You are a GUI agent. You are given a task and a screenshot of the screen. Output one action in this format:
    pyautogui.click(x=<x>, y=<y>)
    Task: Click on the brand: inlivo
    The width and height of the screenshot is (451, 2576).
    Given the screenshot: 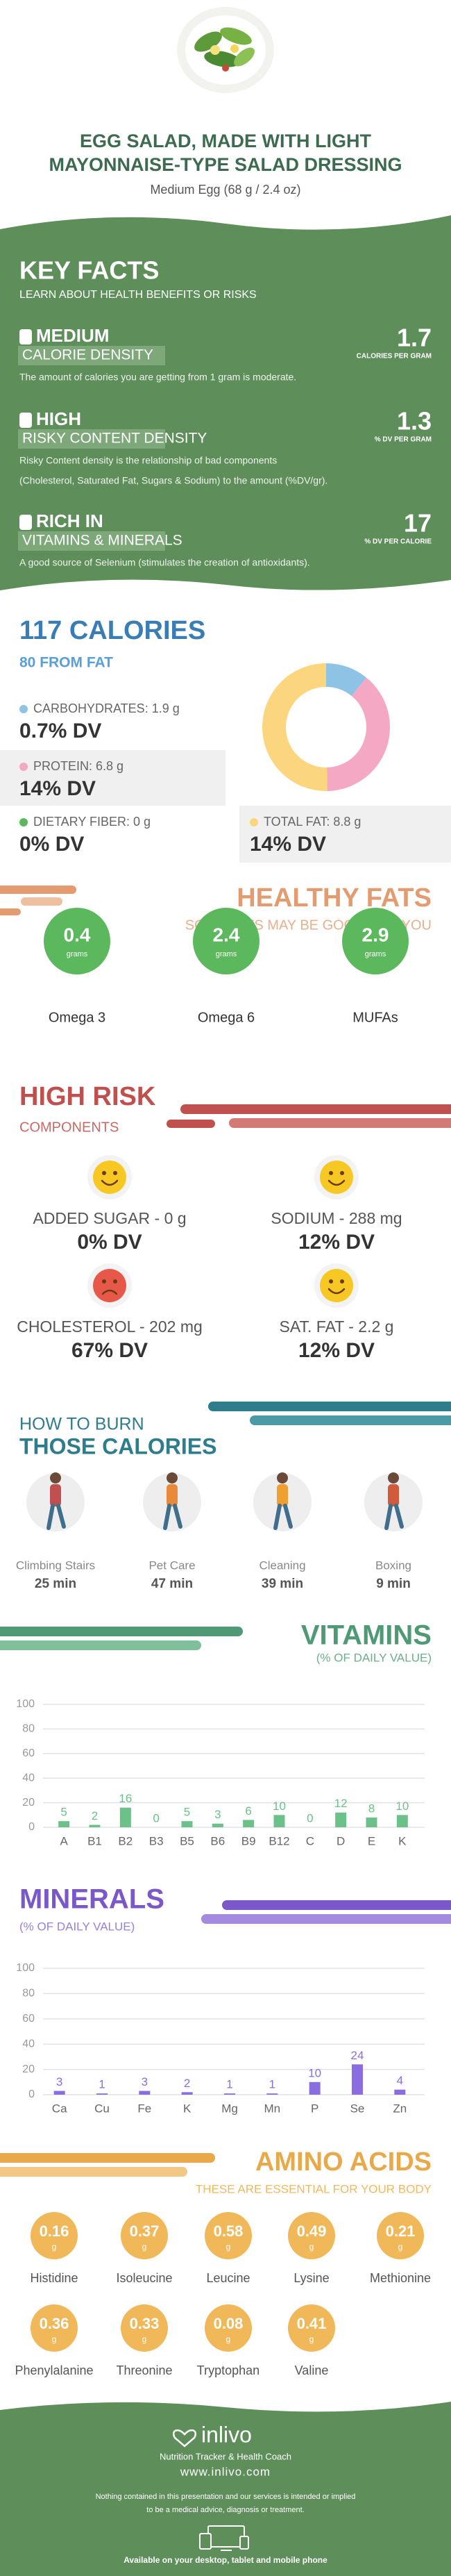 What is the action you would take?
    pyautogui.click(x=226, y=2434)
    